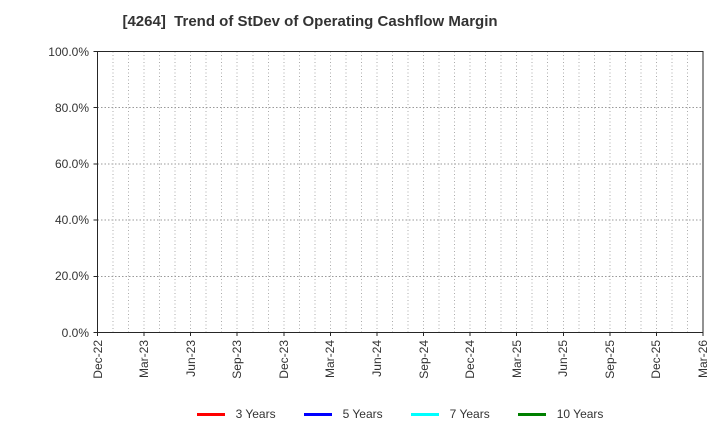 This screenshot has width=720, height=440. I want to click on legend-line-3-years-icon, so click(210, 414).